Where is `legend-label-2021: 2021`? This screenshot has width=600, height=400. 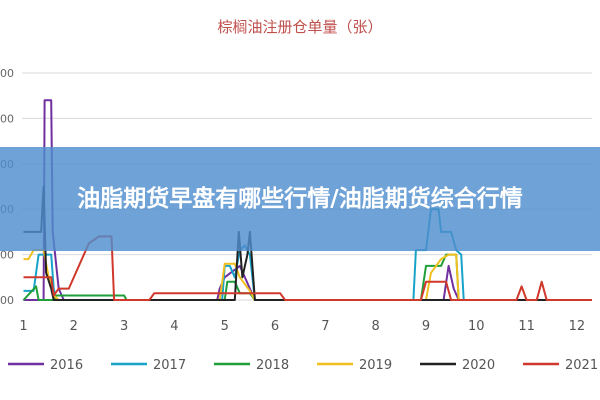 legend-label-2021: 2021 is located at coordinates (581, 365).